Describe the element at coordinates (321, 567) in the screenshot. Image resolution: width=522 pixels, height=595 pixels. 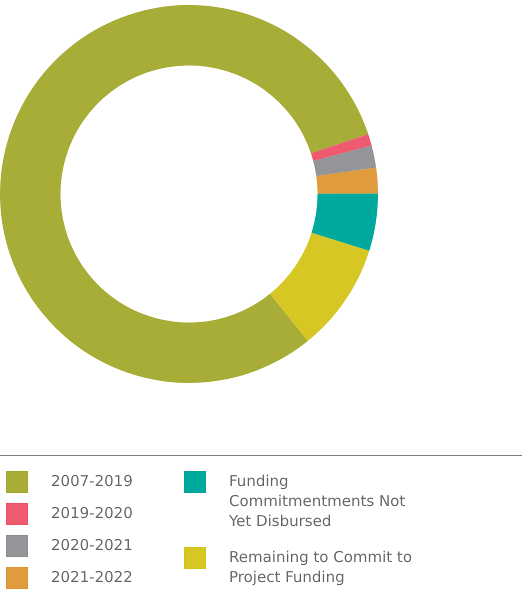
I see `legend-label: Remaining to Commit to Project Funding` at that location.